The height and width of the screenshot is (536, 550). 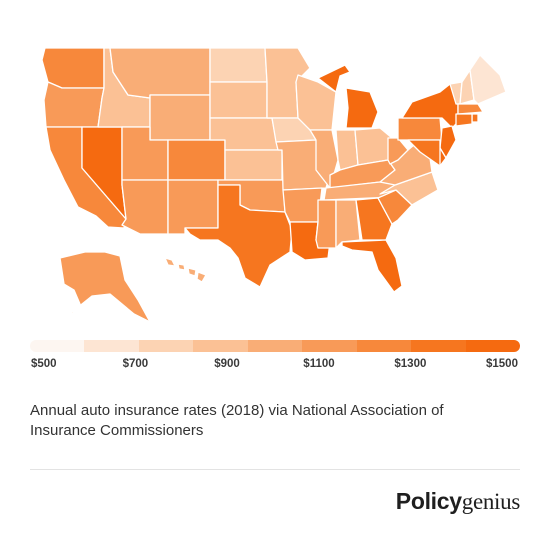 What do you see at coordinates (135, 364) in the screenshot?
I see `legend-label: $700` at bounding box center [135, 364].